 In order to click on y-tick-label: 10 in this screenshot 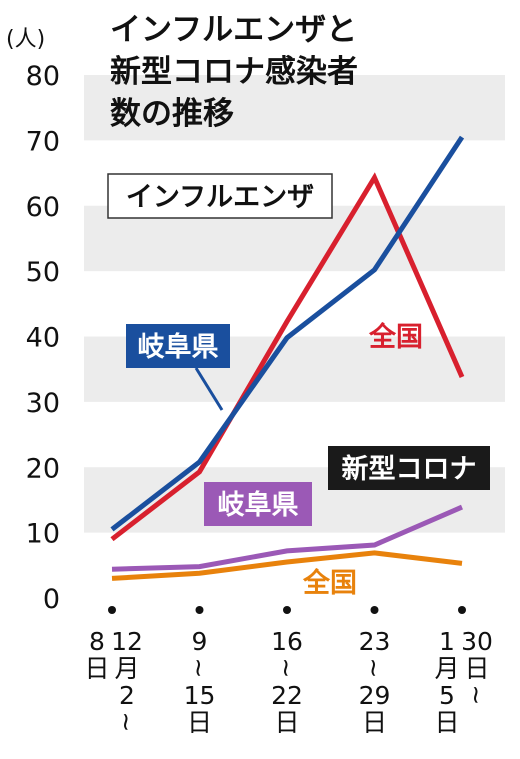, I will do `click(43, 534)`.